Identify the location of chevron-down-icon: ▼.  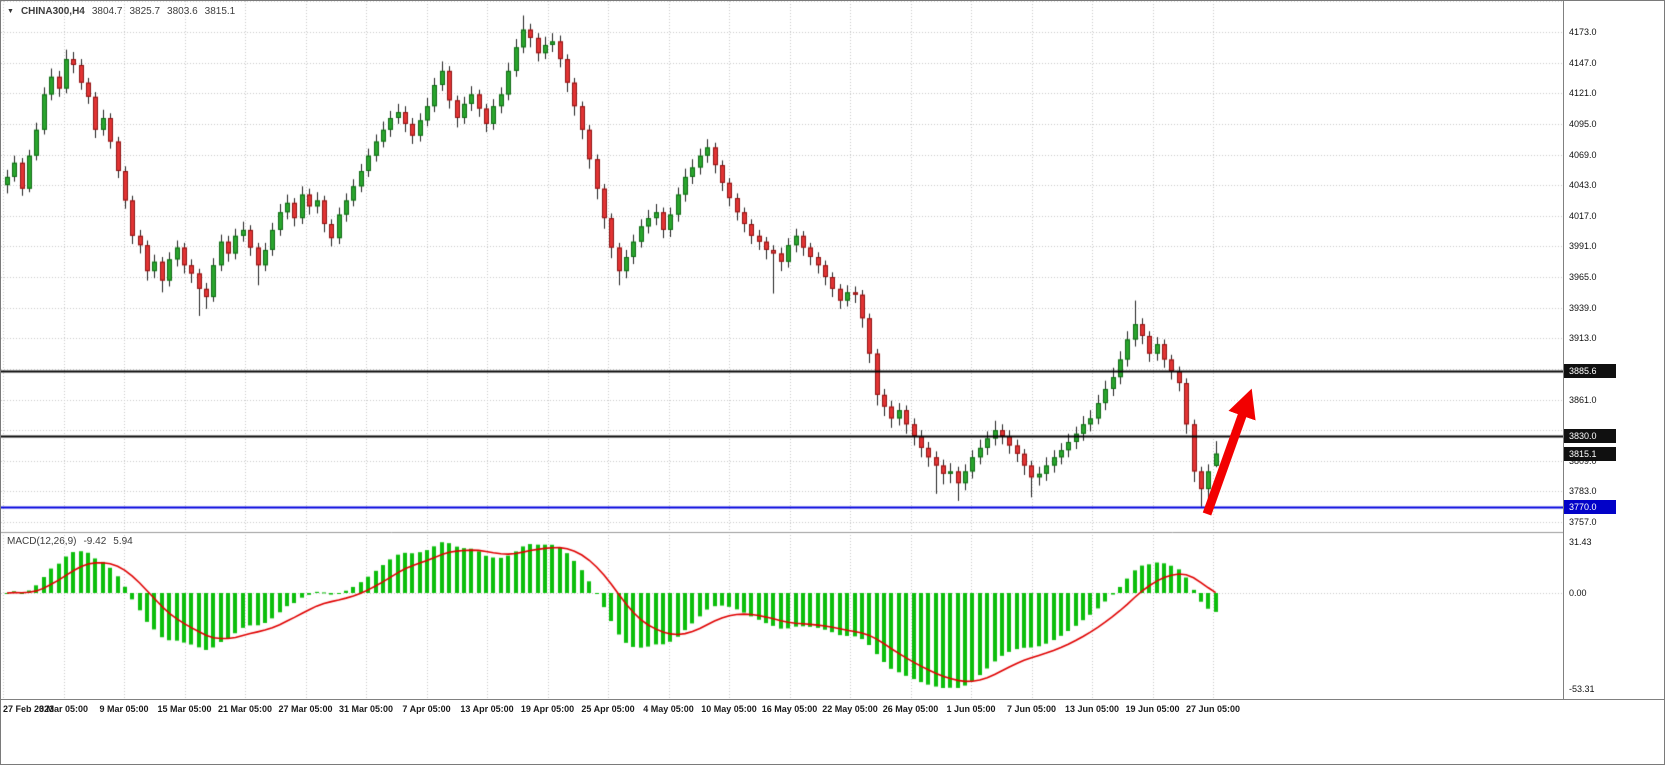
(10, 11).